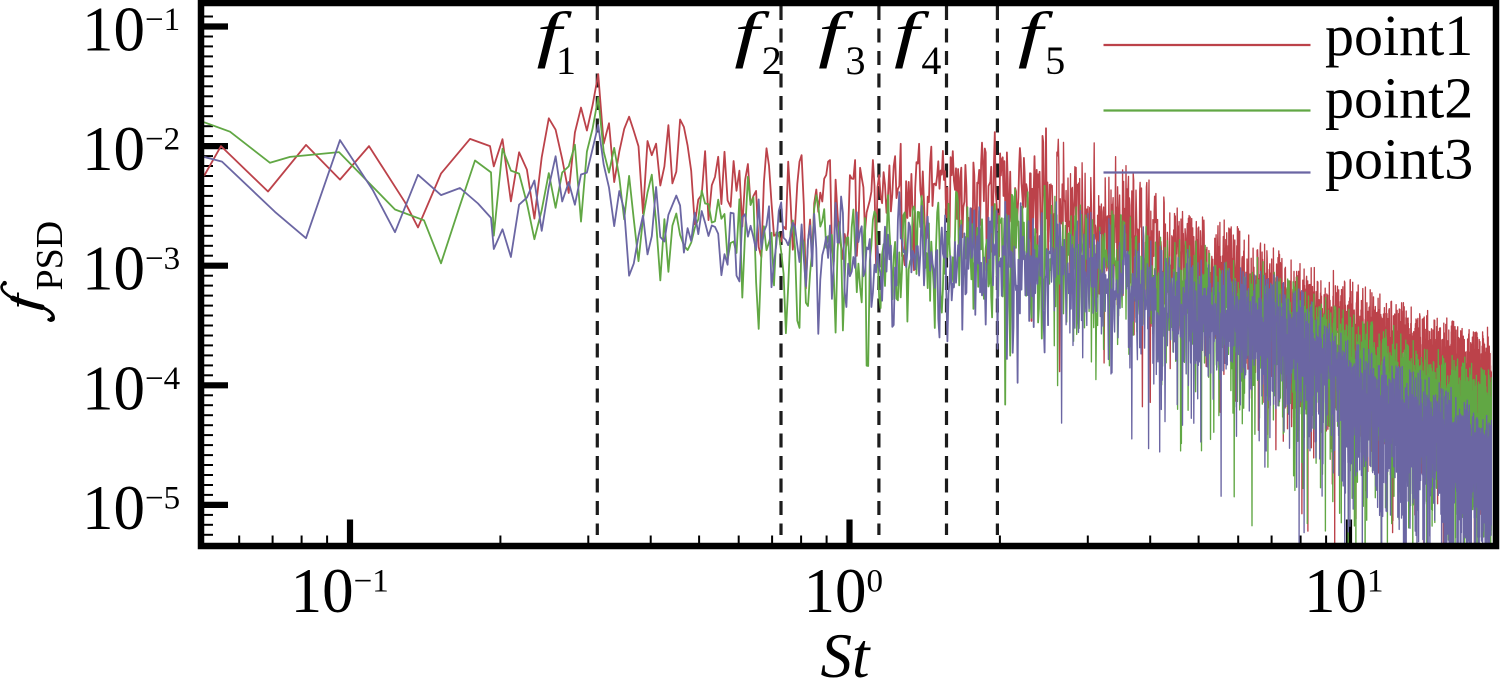 This screenshot has height=682, width=1502. I want to click on svg-text: 10⁻², so click(131, 149).